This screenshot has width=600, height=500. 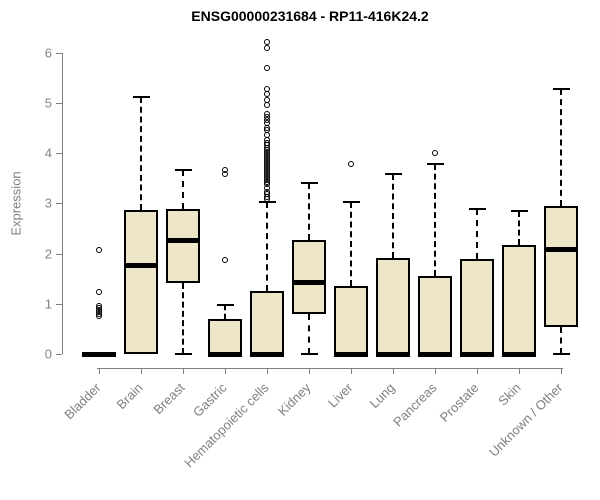 I want to click on y-axis-tick-label: 0, so click(x=48, y=354).